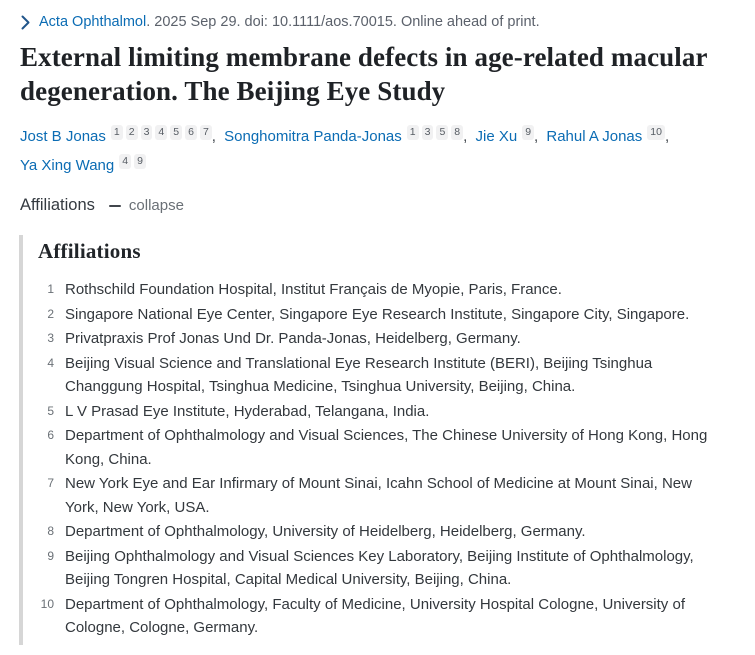 This screenshot has height=655, width=755. I want to click on author-affiliation-sup: 2, so click(131, 132).